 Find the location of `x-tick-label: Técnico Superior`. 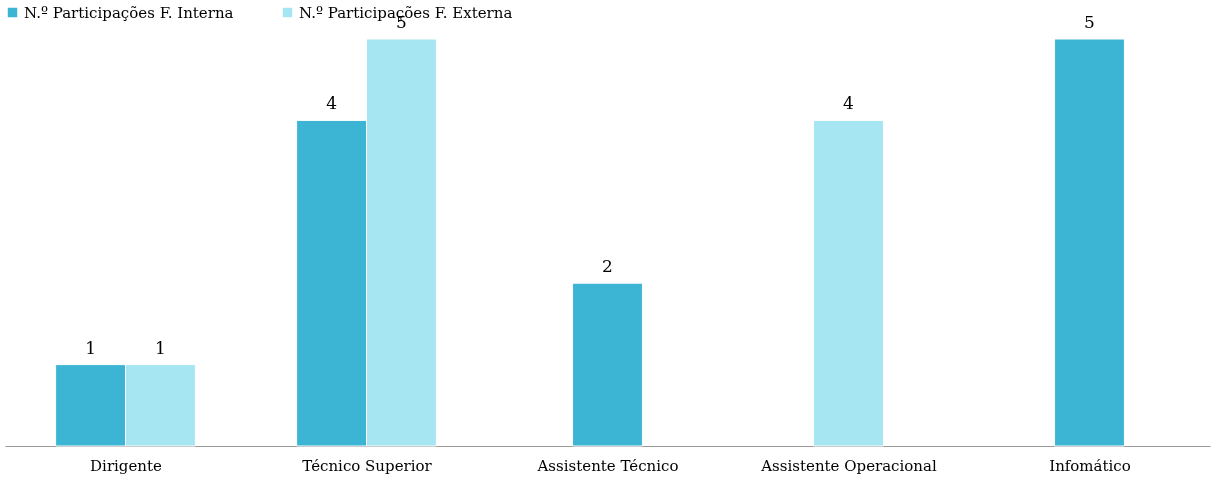

x-tick-label: Técnico Superior is located at coordinates (367, 465).